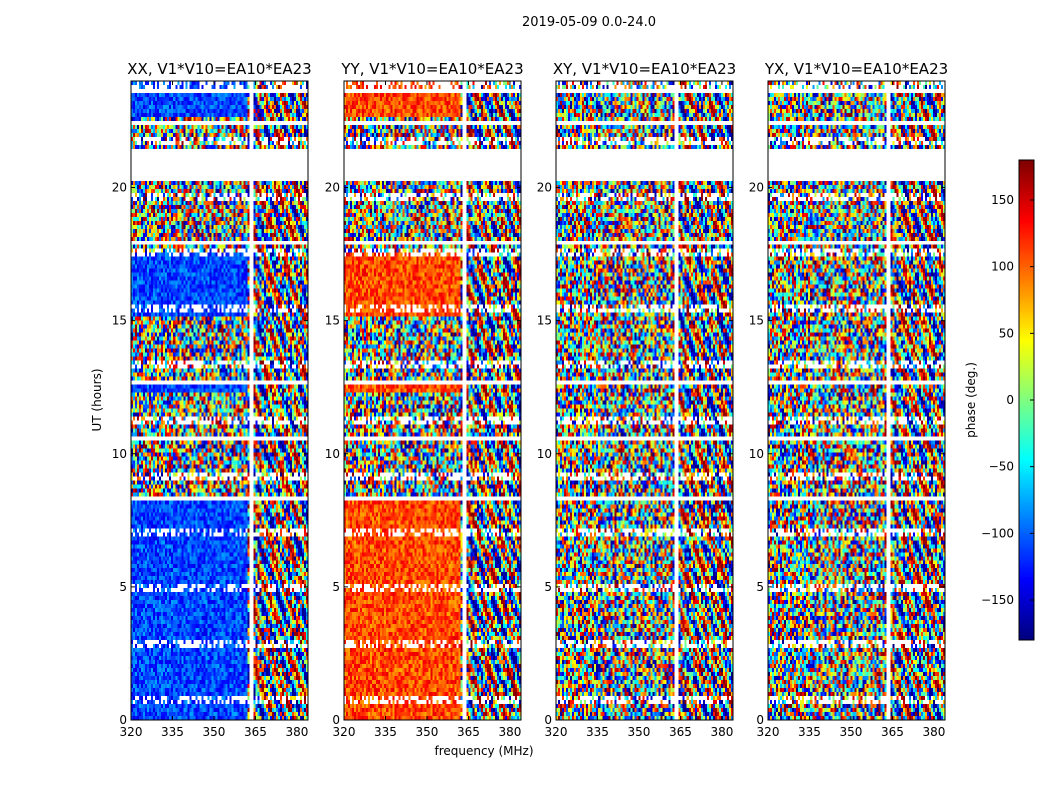 Image resolution: width=1050 pixels, height=800 pixels. Describe the element at coordinates (997, 600) in the screenshot. I see `colorbar-tick-label: −150` at that location.